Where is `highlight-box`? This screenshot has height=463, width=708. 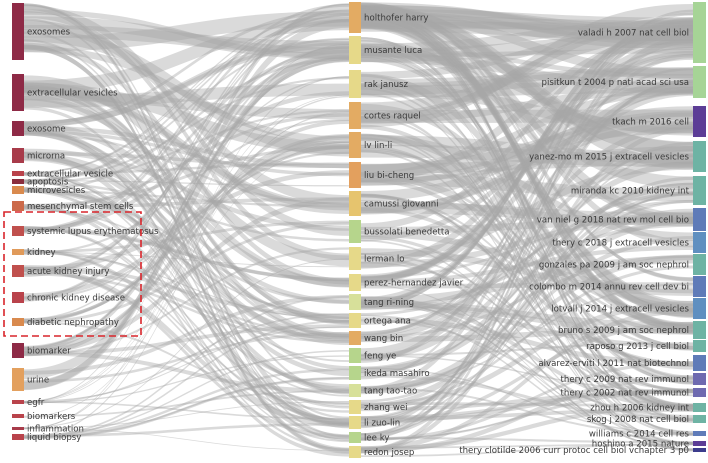 highlight-box is located at coordinates (72, 274).